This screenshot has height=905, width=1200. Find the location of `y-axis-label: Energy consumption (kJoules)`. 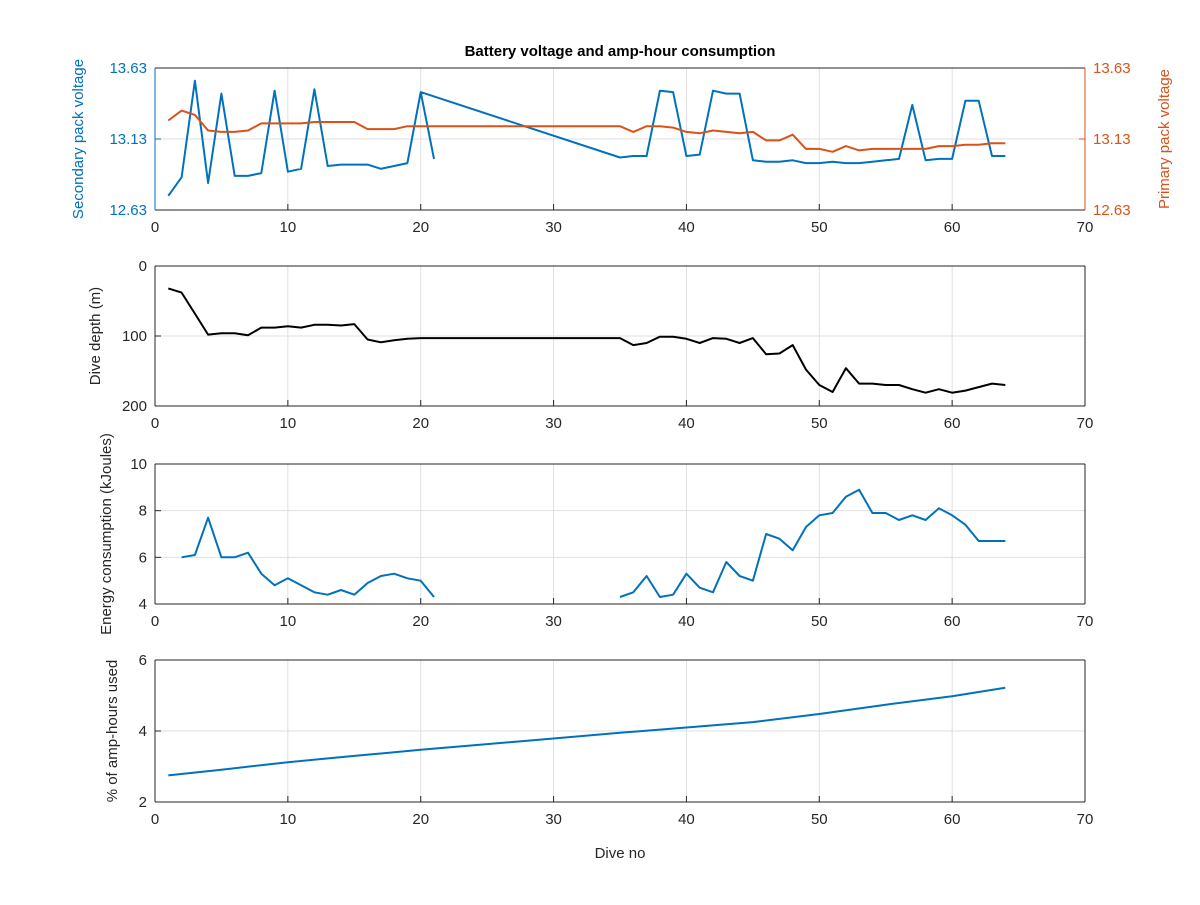

y-axis-label: Energy consumption (kJoules) is located at coordinates (106, 534).